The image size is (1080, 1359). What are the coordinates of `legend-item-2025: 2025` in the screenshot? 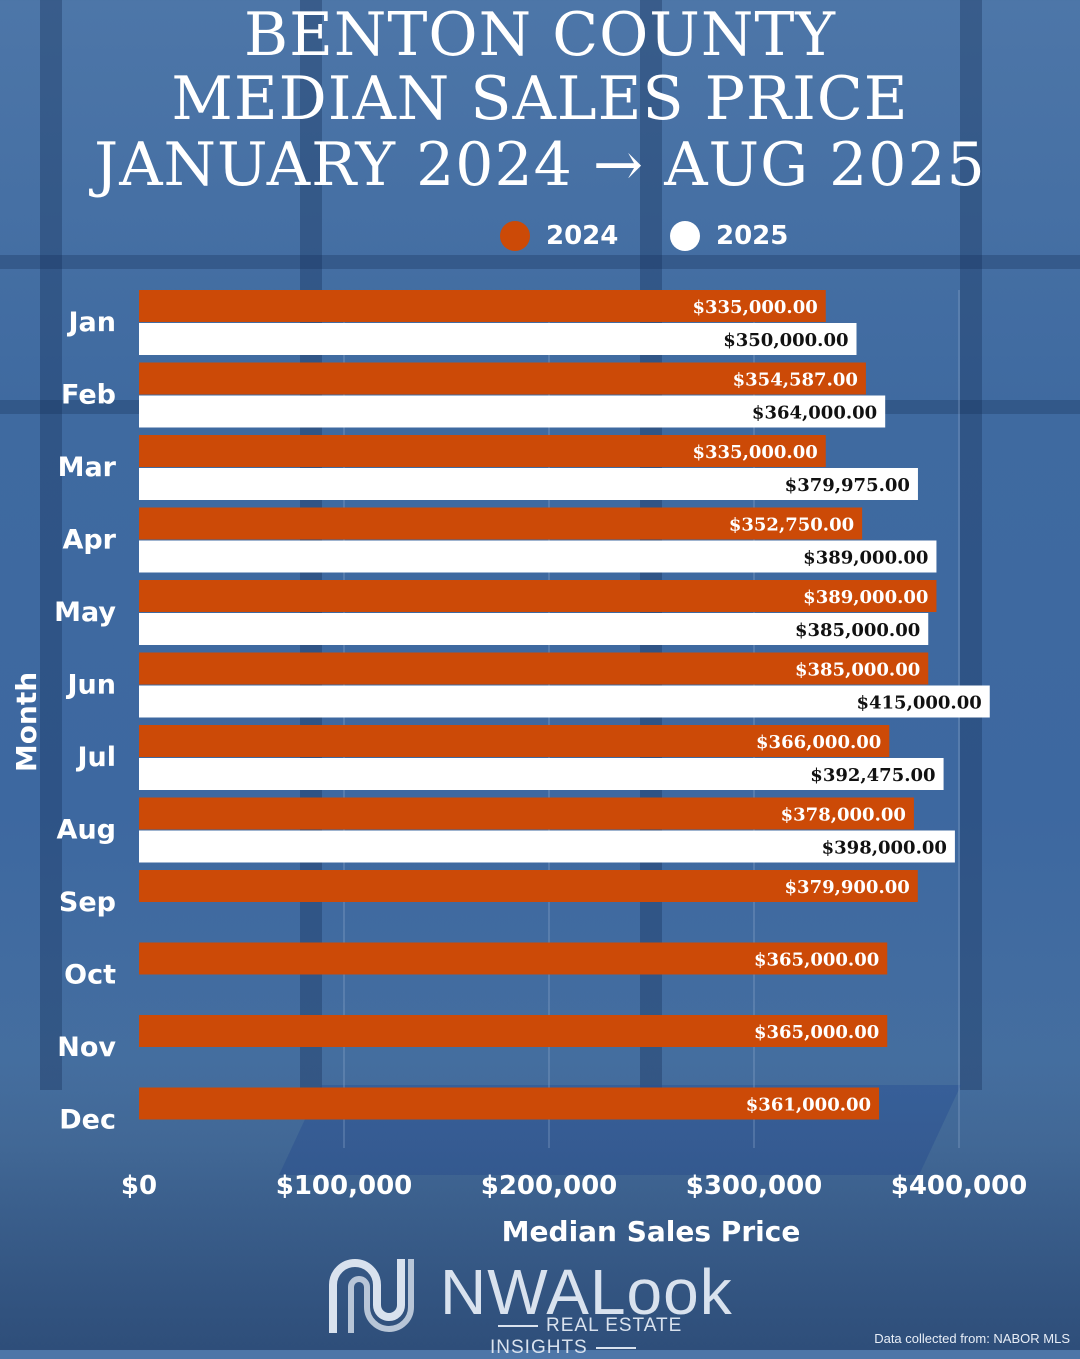 It's located at (729, 236).